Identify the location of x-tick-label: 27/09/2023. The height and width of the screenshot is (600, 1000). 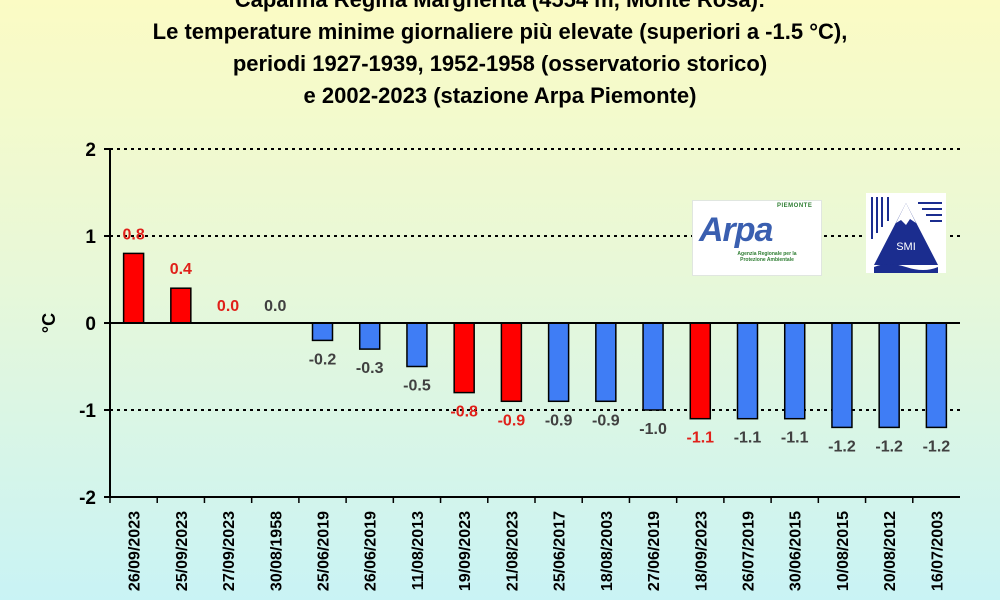
(229, 551).